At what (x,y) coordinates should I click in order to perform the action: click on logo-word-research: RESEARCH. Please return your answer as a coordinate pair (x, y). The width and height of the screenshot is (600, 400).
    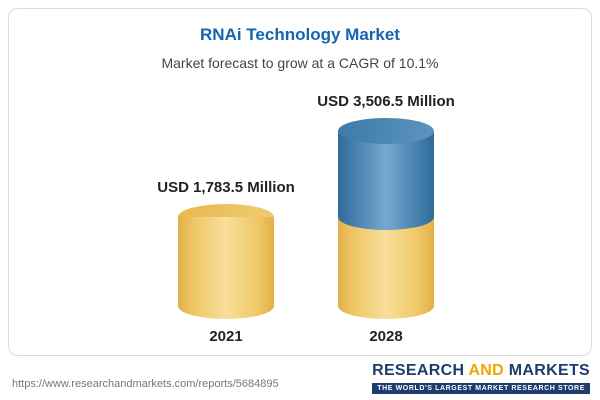
    Looking at the image, I should click on (420, 370).